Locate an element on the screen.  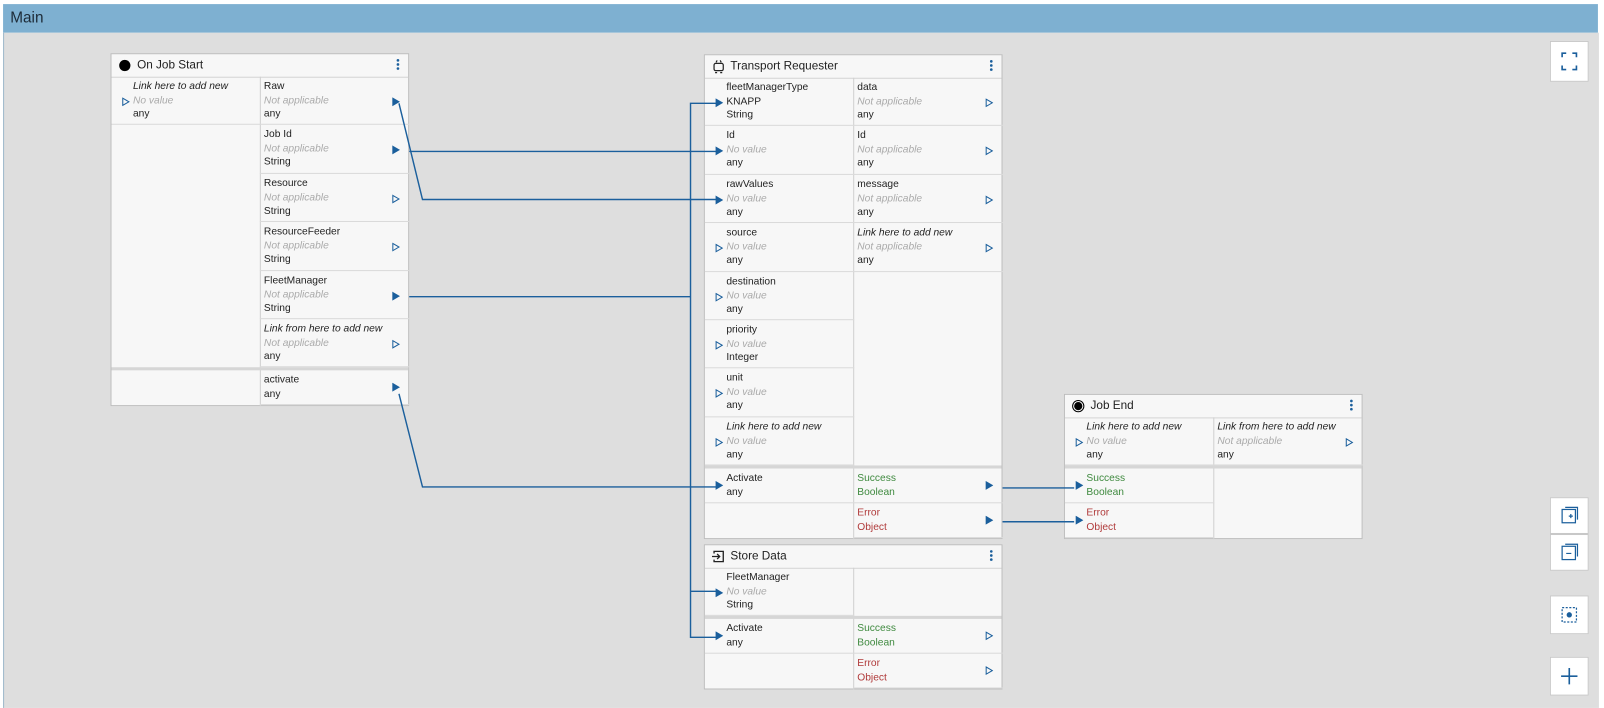
node-icon is located at coordinates (125, 65).